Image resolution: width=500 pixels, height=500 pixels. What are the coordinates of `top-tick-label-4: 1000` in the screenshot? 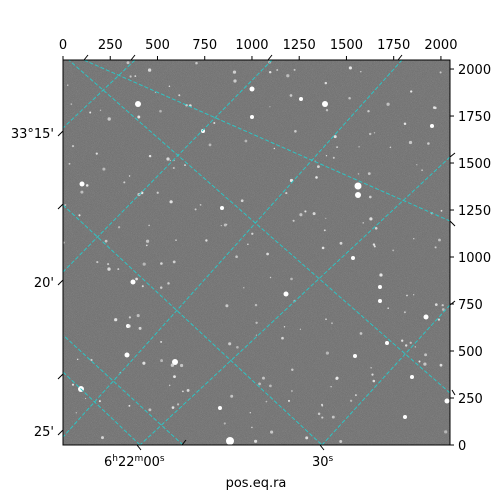 It's located at (251, 45).